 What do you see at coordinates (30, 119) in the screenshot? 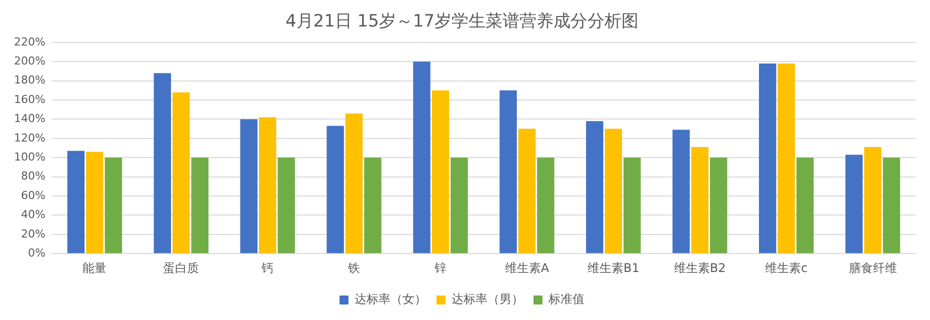
I see `y-tick-label: 140%` at bounding box center [30, 119].